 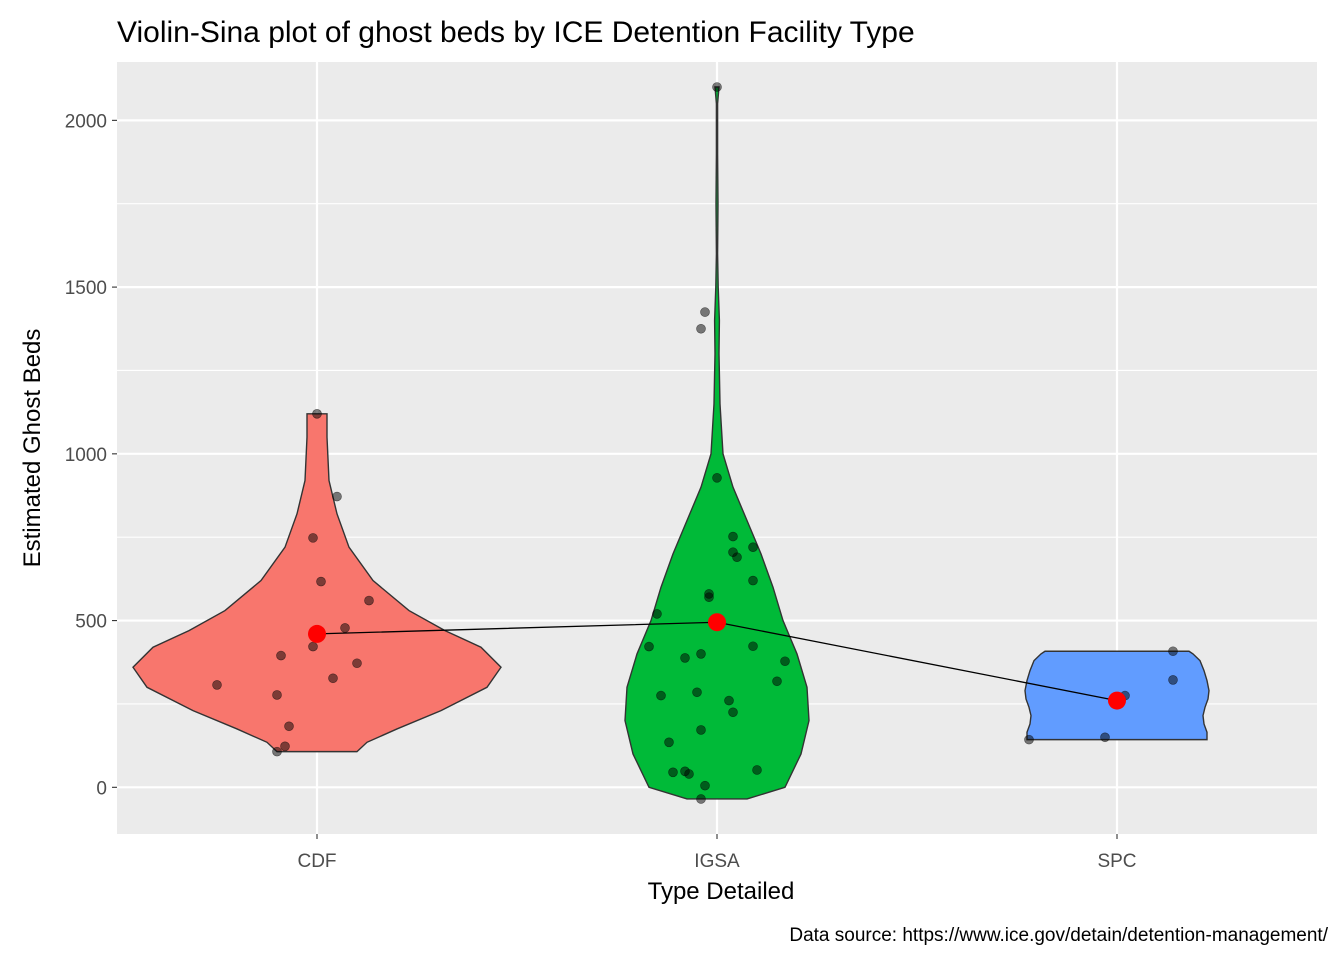 I want to click on x-axis-title: Type Detailed, so click(x=721, y=891).